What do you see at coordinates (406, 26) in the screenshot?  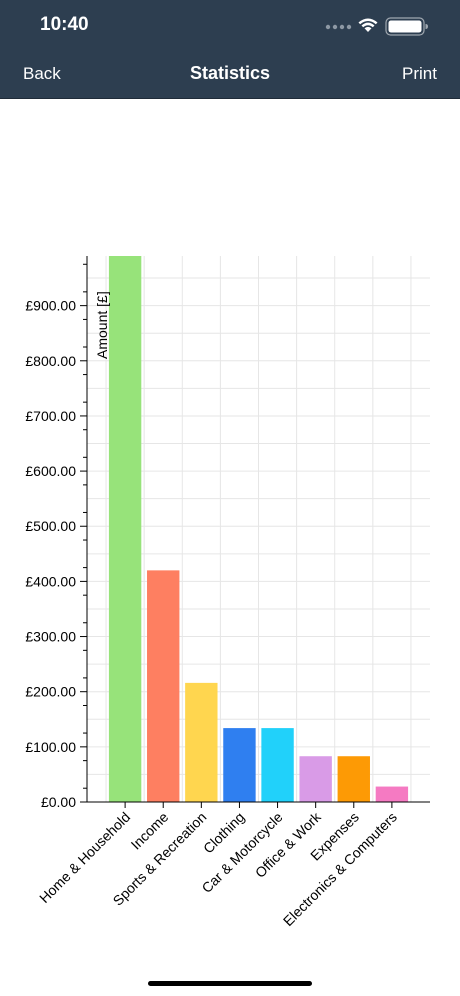 I see `battery-icon` at bounding box center [406, 26].